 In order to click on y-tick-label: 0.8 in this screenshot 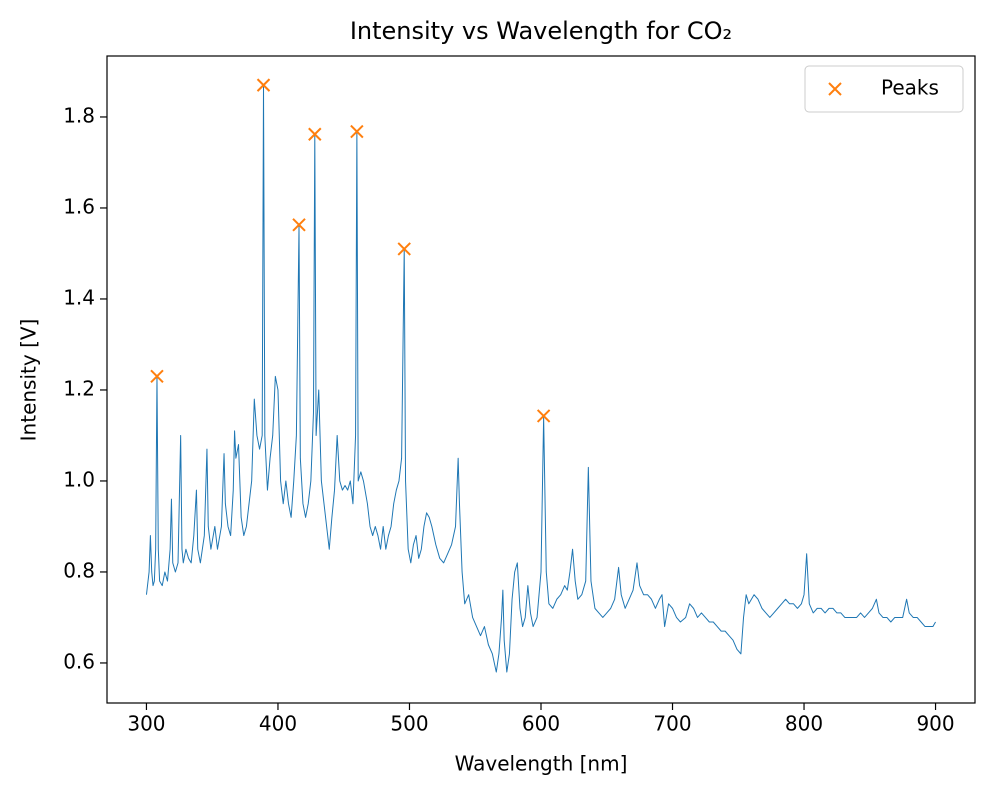, I will do `click(79, 570)`.